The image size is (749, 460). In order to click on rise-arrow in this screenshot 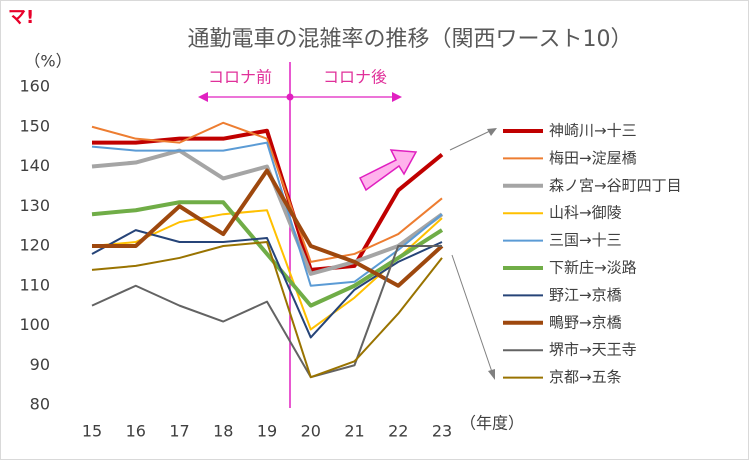, I will do `click(388, 170)`.